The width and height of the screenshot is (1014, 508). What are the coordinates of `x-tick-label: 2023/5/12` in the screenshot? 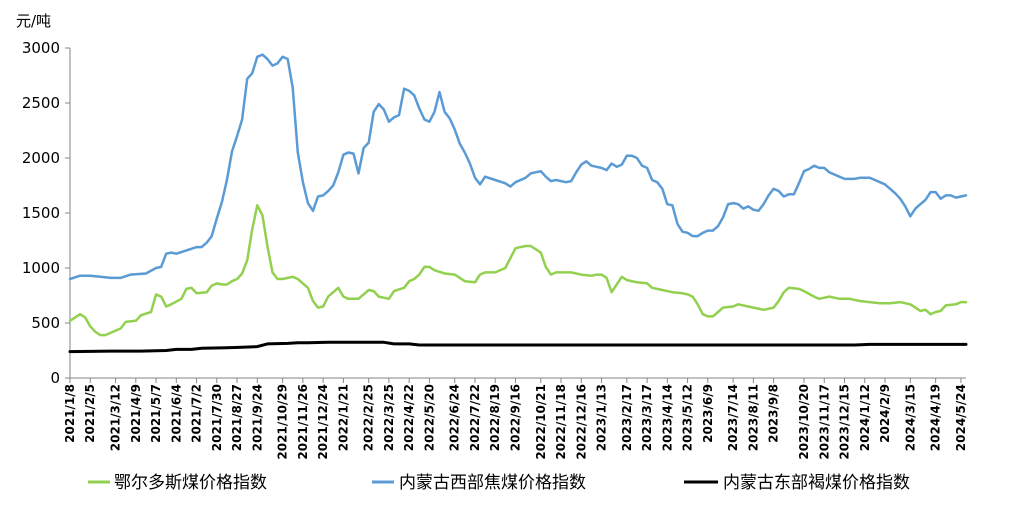 It's located at (688, 417).